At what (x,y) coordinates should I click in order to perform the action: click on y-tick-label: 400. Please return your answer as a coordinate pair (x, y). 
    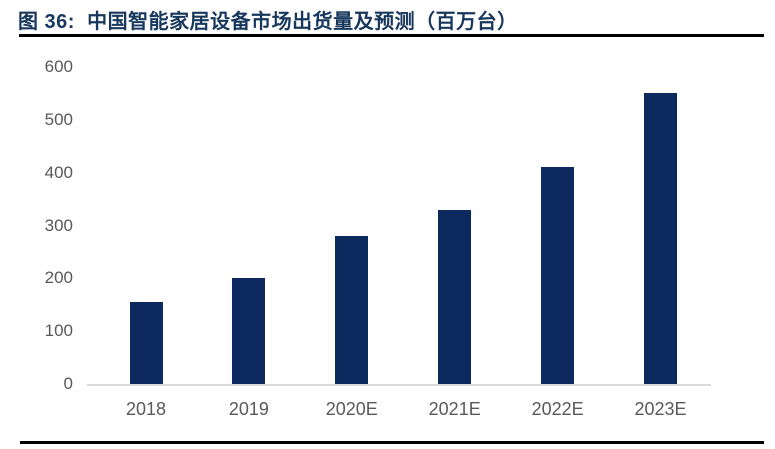
    Looking at the image, I should click on (58, 172).